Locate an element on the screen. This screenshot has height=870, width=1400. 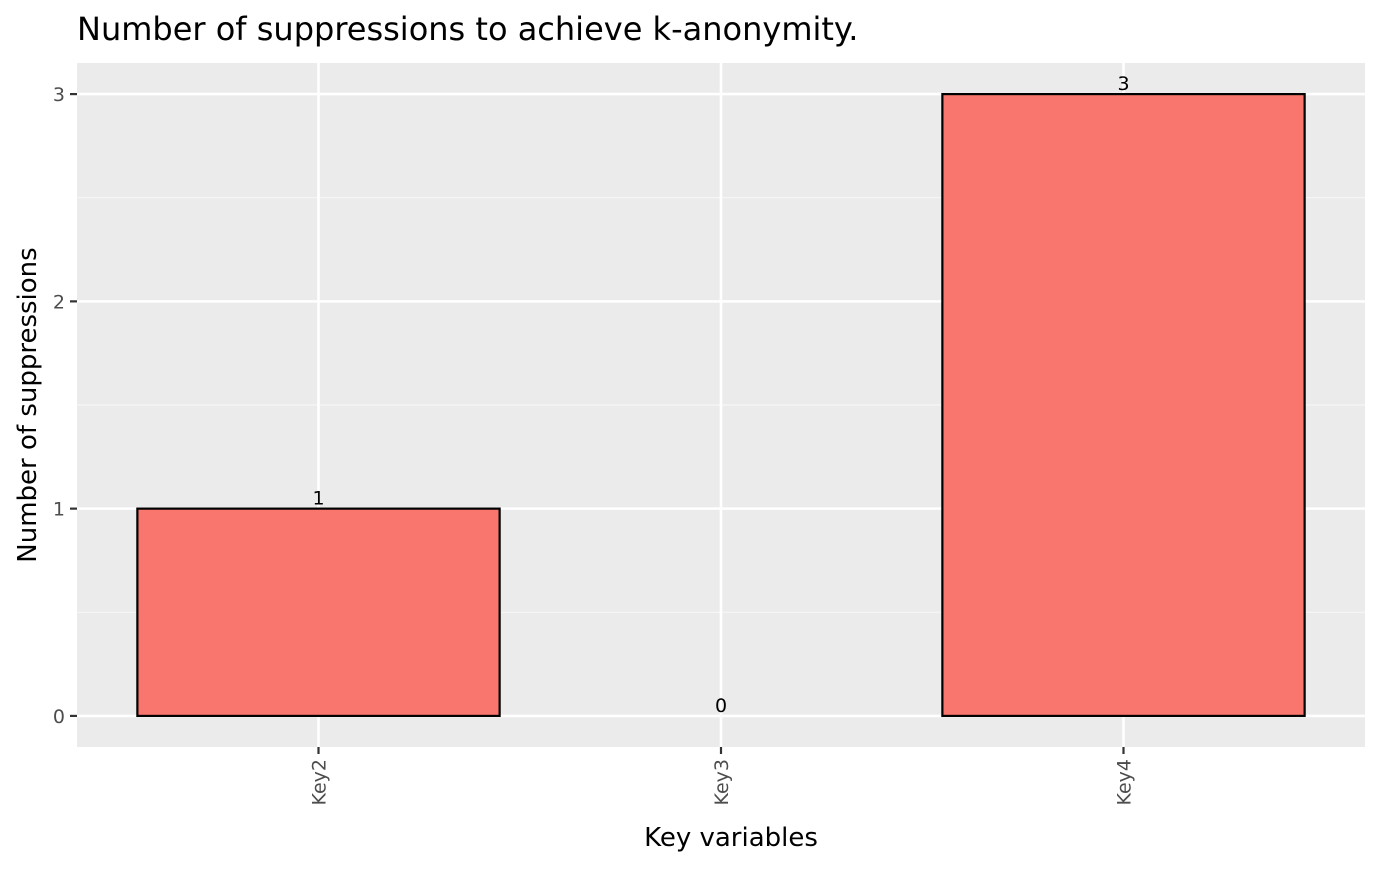
bar-key2 is located at coordinates (318, 612).